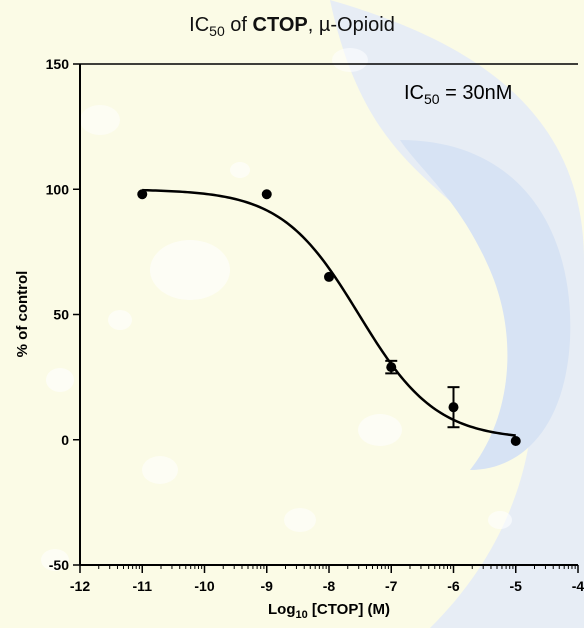 The height and width of the screenshot is (628, 584). Describe the element at coordinates (391, 586) in the screenshot. I see `x-tick-label: -7` at that location.